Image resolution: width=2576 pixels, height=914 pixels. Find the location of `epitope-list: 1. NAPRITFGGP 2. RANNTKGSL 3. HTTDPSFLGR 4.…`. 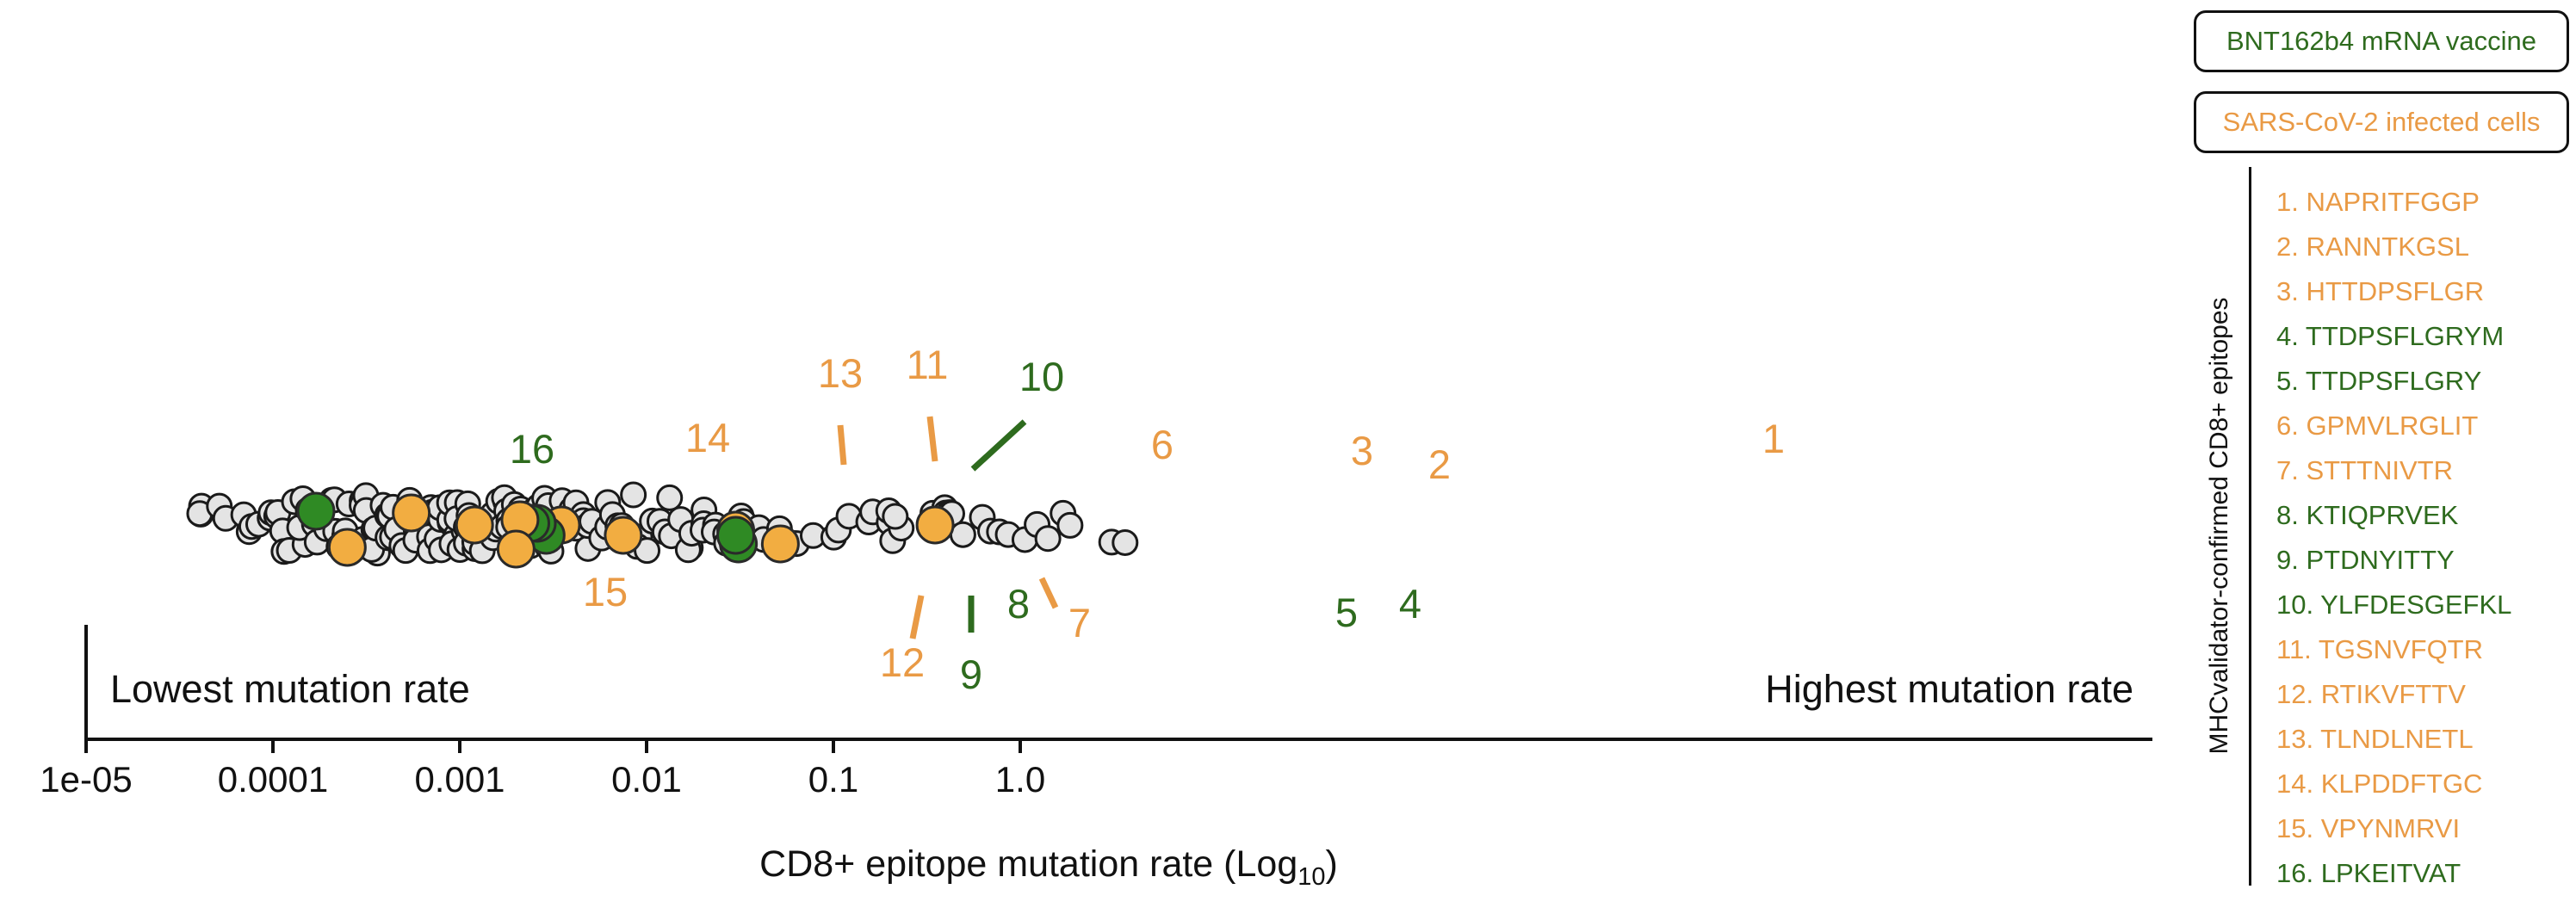

epitope-list: 1. NAPRITFGGP 2. RANNTKGSL 3. HTTDPSFLGR 4.… is located at coordinates (2394, 538).